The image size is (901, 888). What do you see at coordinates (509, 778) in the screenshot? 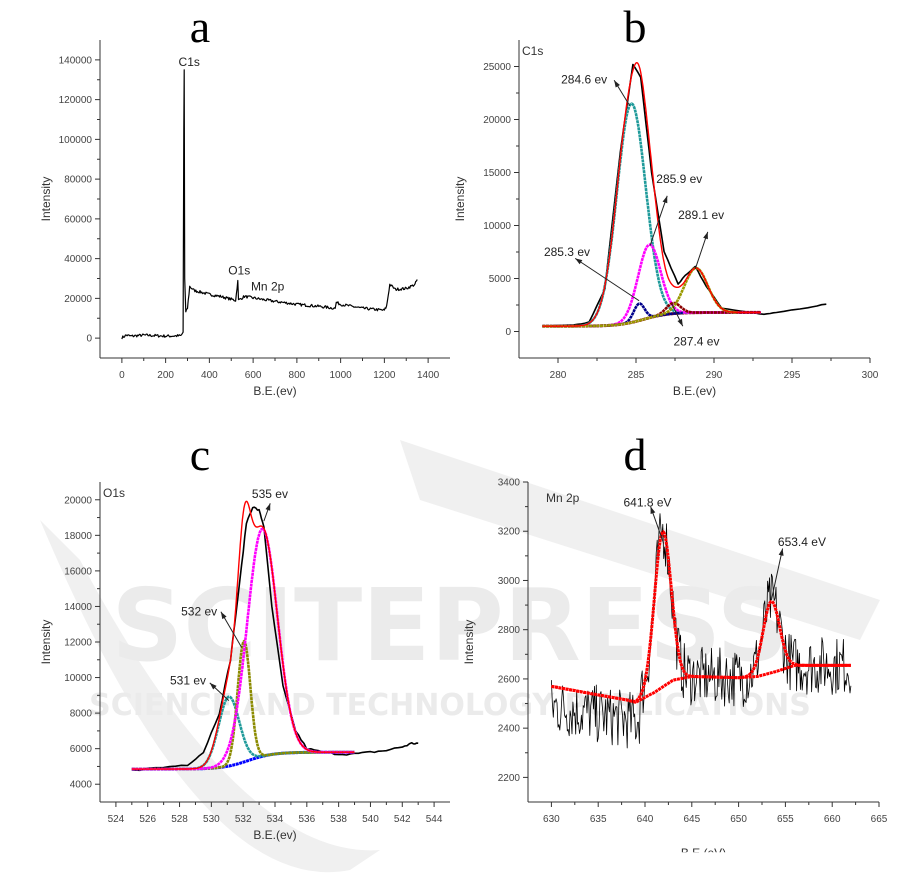
I see `y-tick-label: 2200` at bounding box center [509, 778].